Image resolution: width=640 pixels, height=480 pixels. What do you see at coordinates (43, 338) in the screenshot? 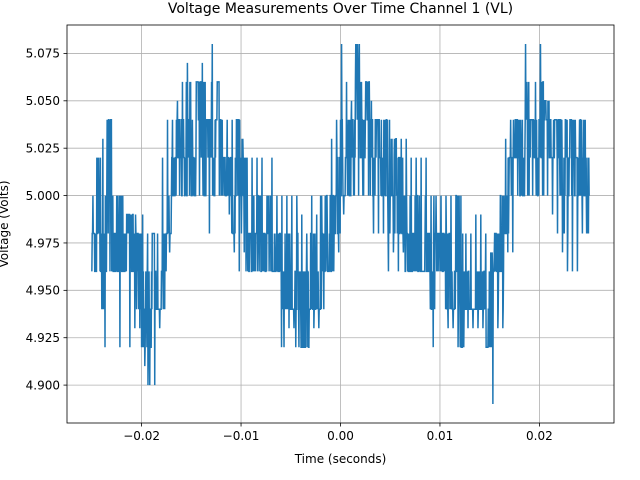
I see `y-tick-label: 4.925` at bounding box center [43, 338].